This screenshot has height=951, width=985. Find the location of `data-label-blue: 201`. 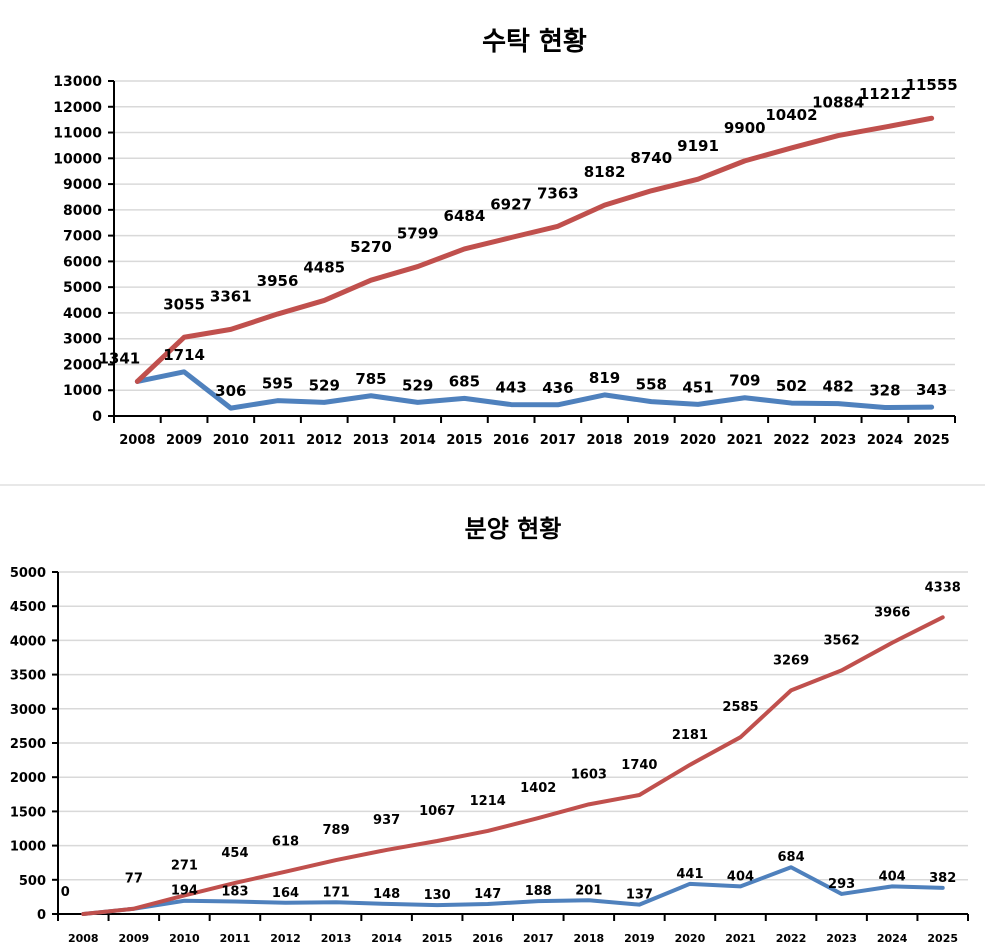

data-label-blue: 201 is located at coordinates (588, 890).